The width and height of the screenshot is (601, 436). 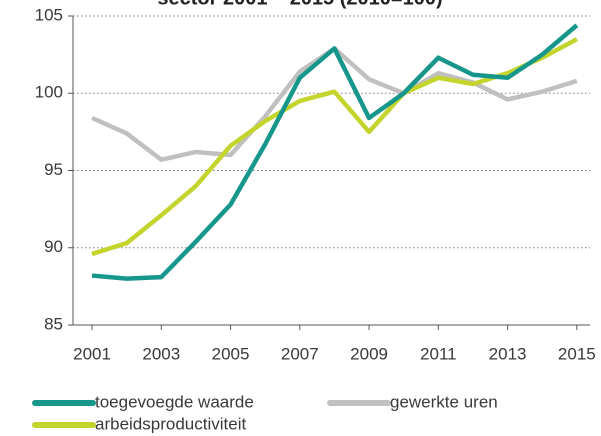 What do you see at coordinates (174, 401) in the screenshot?
I see `legend-label: toegevoegde waarde` at bounding box center [174, 401].